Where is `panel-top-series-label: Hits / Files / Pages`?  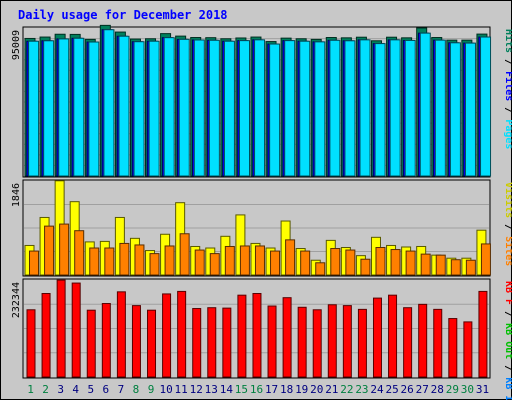
panel-top-series-label: Hits / Files / Pages is located at coordinates (507, 89).